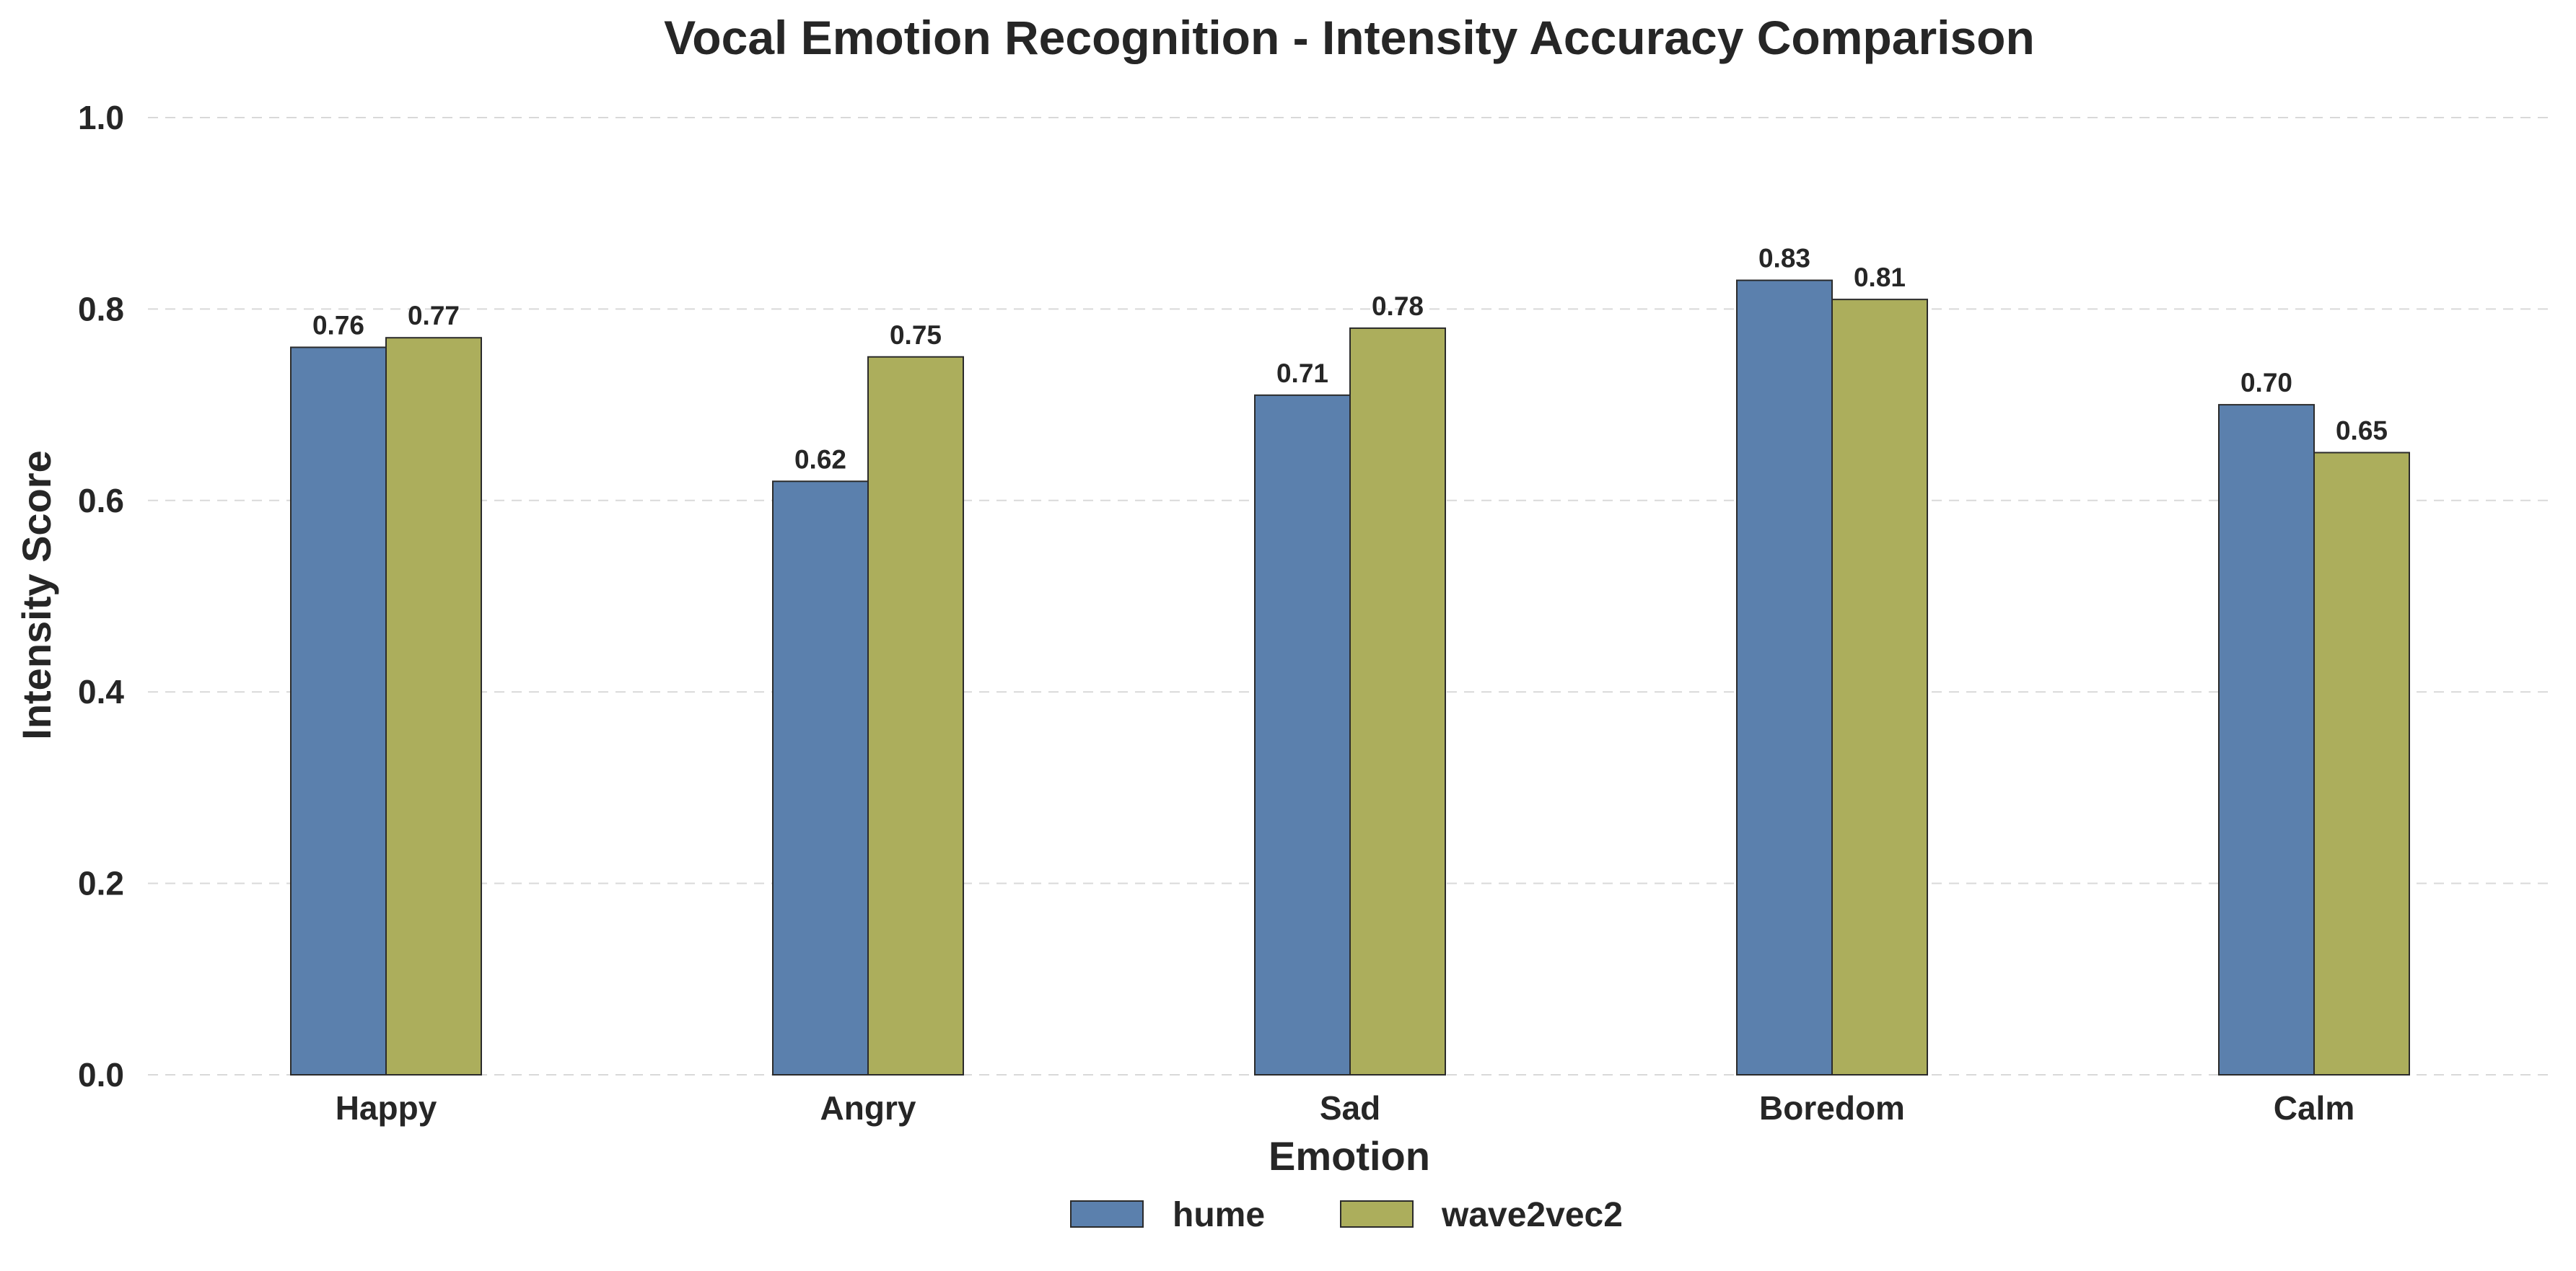 The height and width of the screenshot is (1271, 2576). I want to click on bar-wave2vec2-sad, so click(1397, 701).